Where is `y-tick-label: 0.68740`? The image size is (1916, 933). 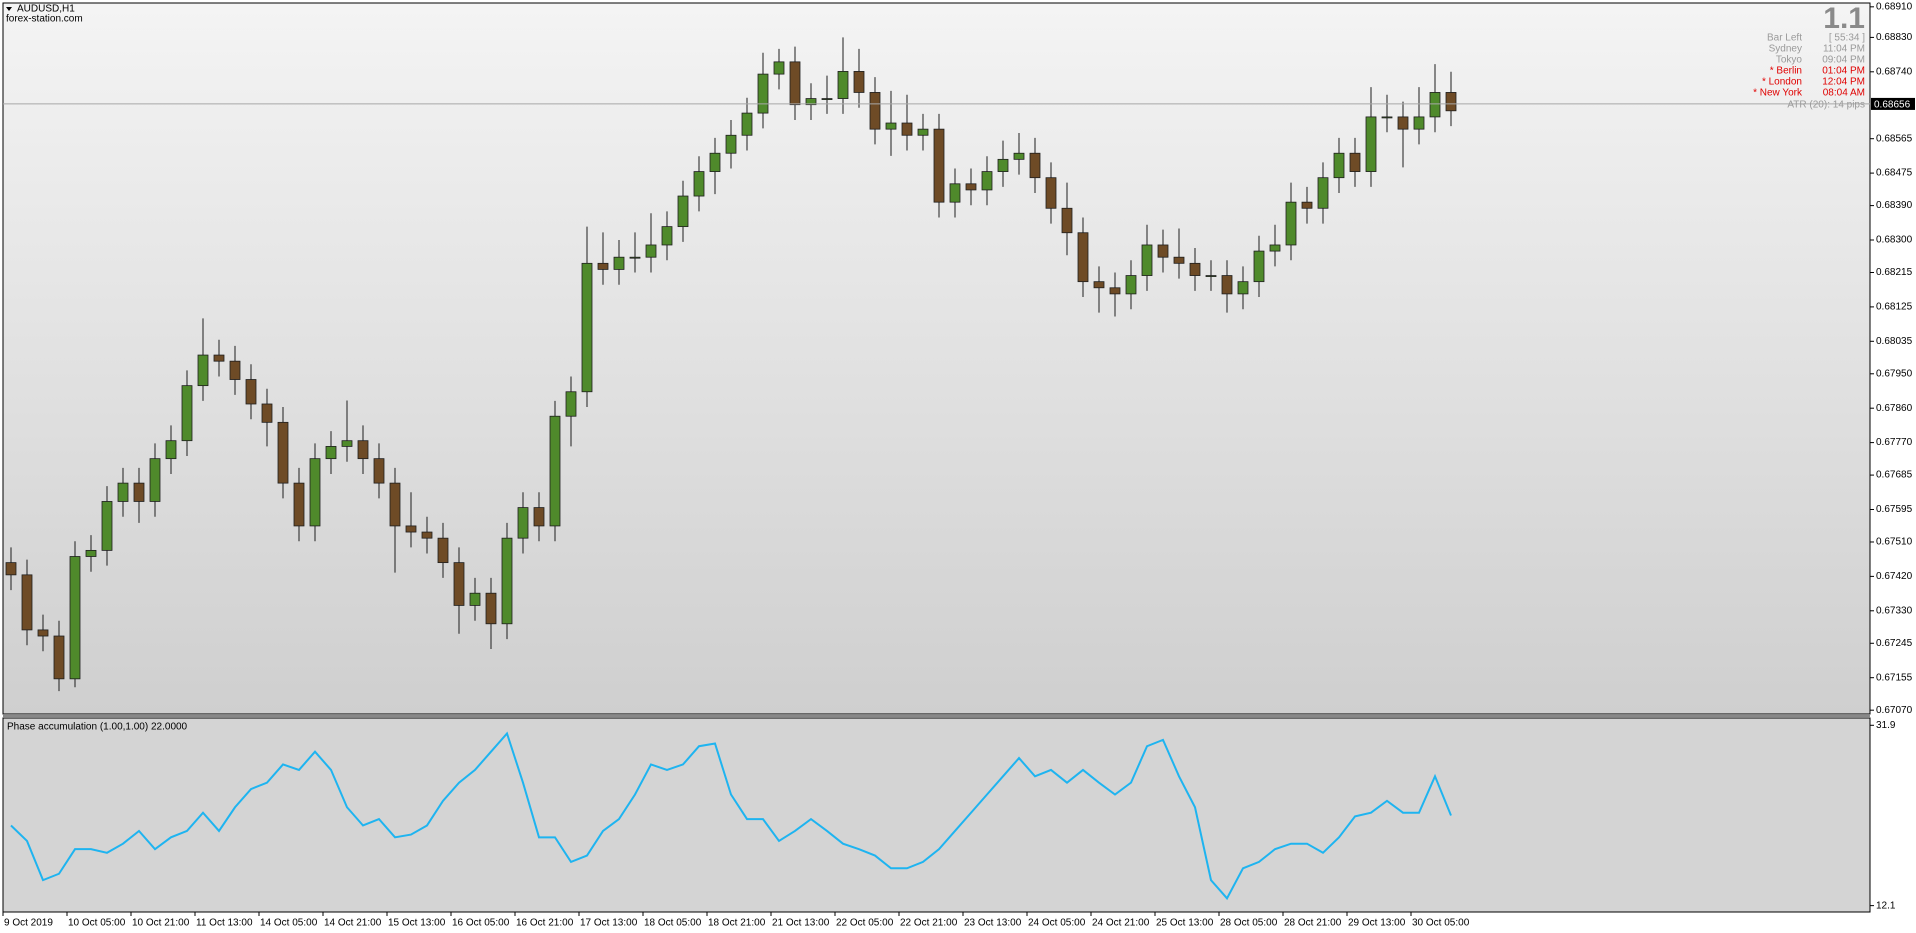 y-tick-label: 0.68740 is located at coordinates (1894, 71).